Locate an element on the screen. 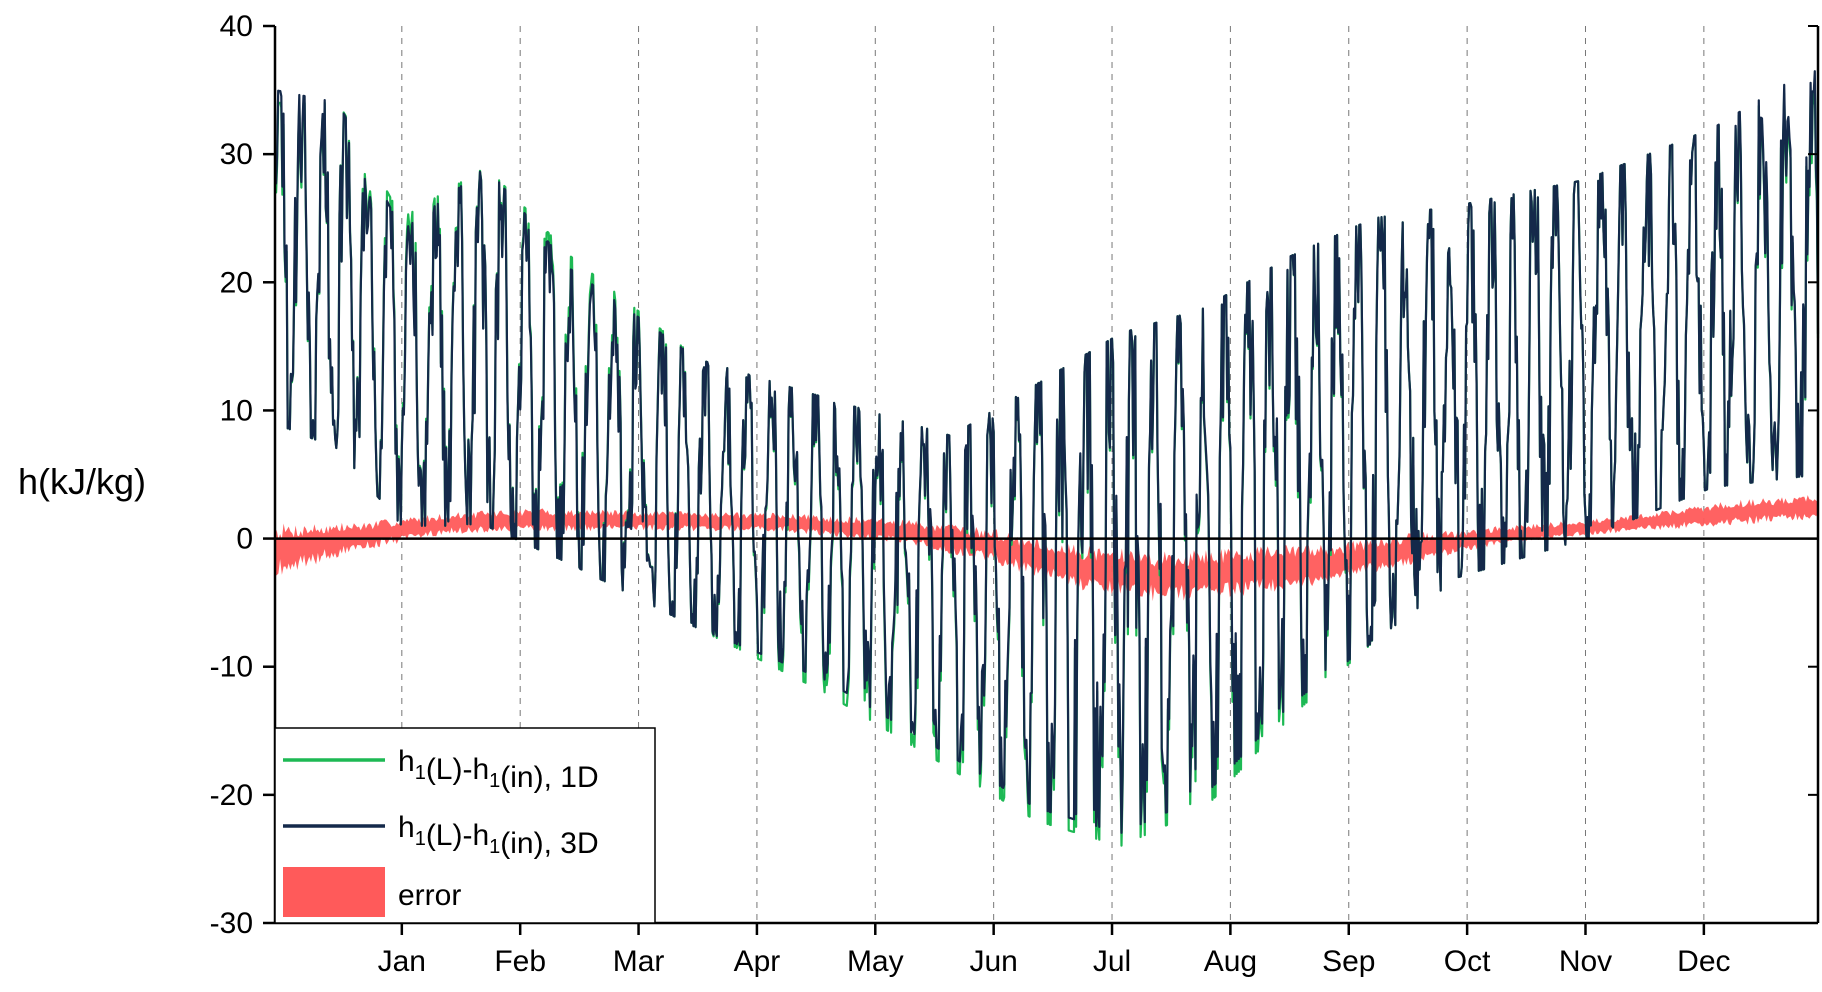  x-tick-label-aug: Aug is located at coordinates (1230, 961).